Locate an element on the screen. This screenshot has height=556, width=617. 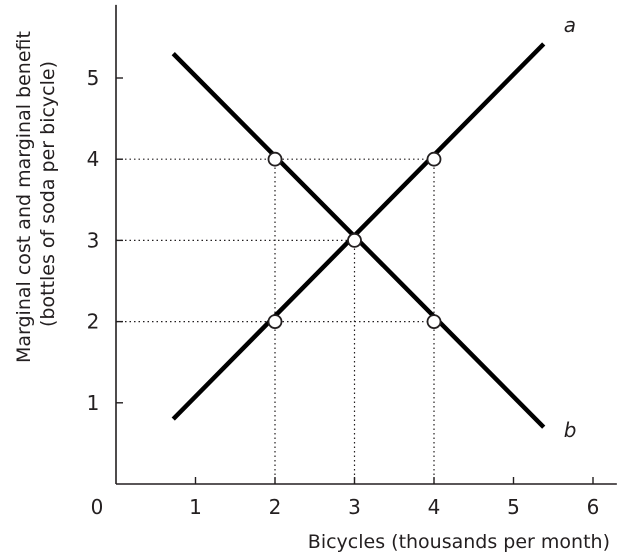
x-axis-label: Bicycles (thousands per month) is located at coordinates (459, 542).